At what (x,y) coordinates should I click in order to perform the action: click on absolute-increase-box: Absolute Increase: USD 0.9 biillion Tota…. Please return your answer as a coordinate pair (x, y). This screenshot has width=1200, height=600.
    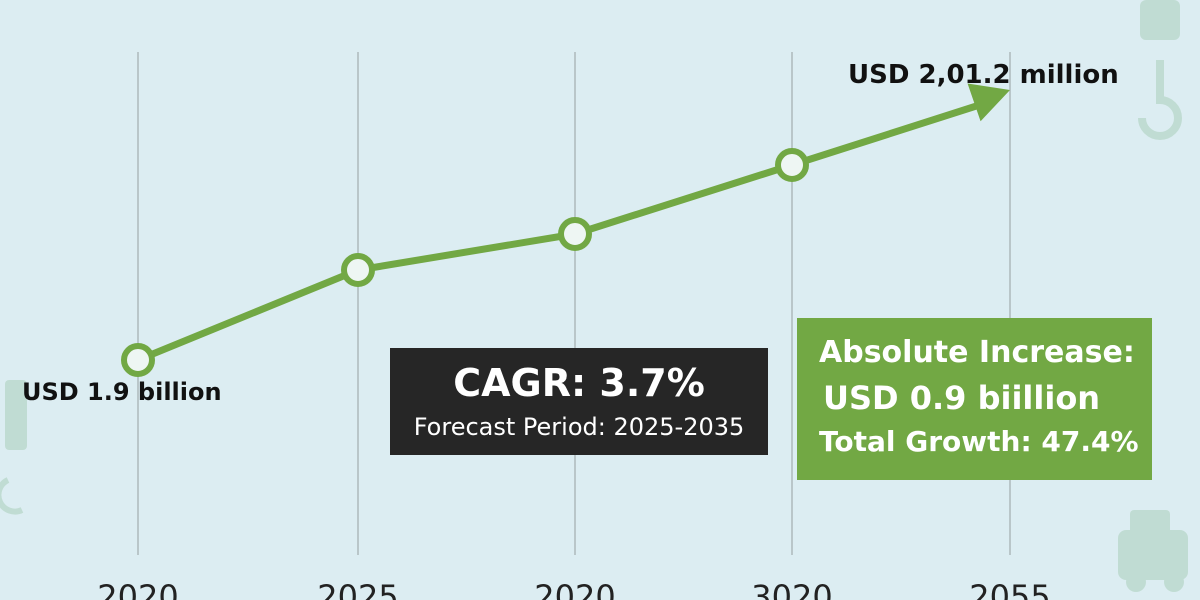
    Looking at the image, I should click on (974, 399).